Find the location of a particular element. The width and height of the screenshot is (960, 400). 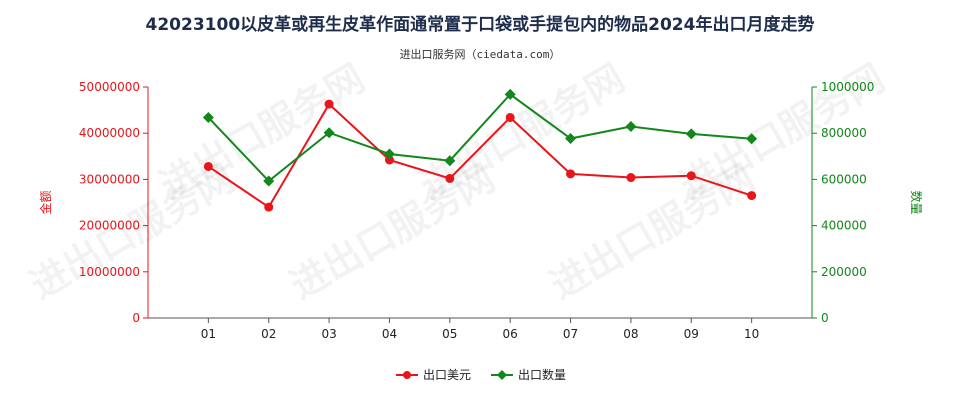

right-axis-tick-label: 800000 is located at coordinates (844, 133).